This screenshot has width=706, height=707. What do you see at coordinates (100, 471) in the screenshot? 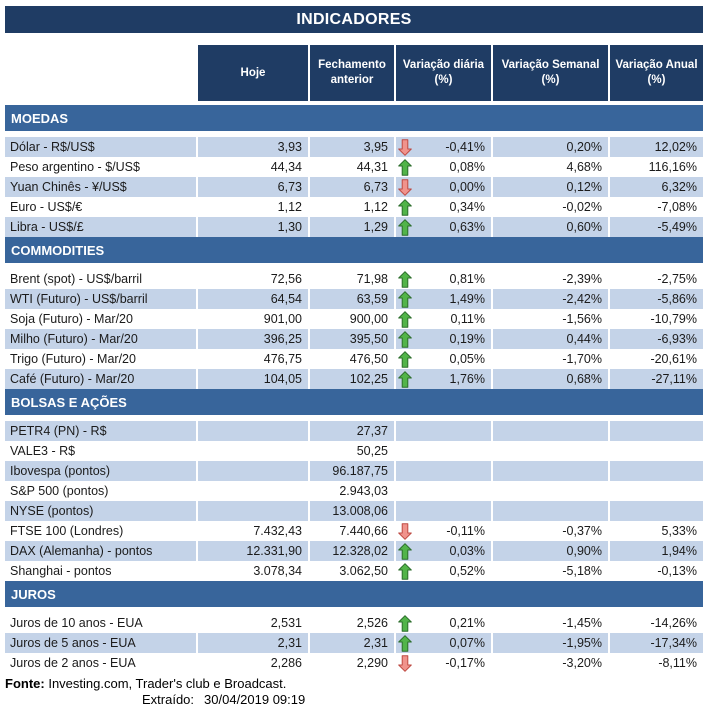
I see `row-label: Ibovespa (pontos)` at bounding box center [100, 471].